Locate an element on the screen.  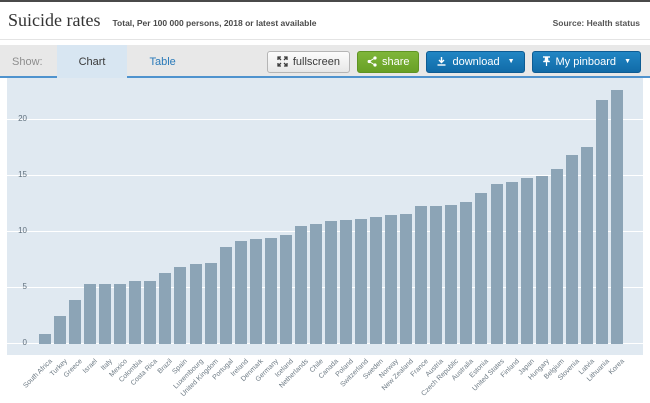
gridline-y20 is located at coordinates (325, 119).